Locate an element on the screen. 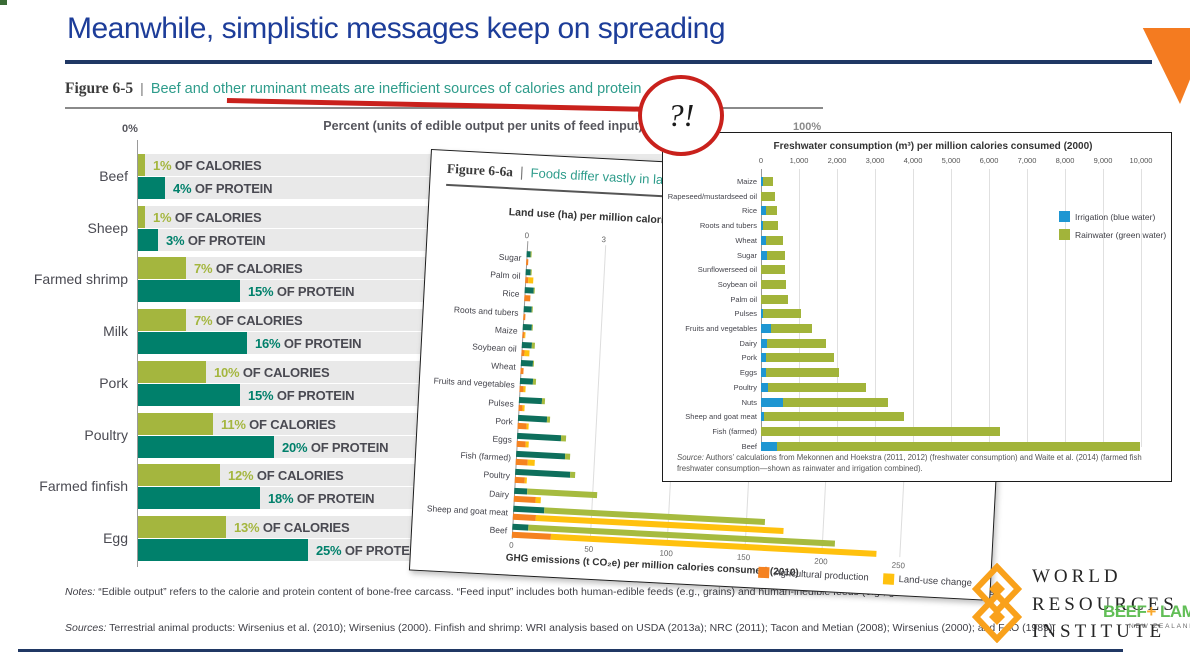 This screenshot has width=1190, height=662. bar-value: 10% is located at coordinates (228, 372).